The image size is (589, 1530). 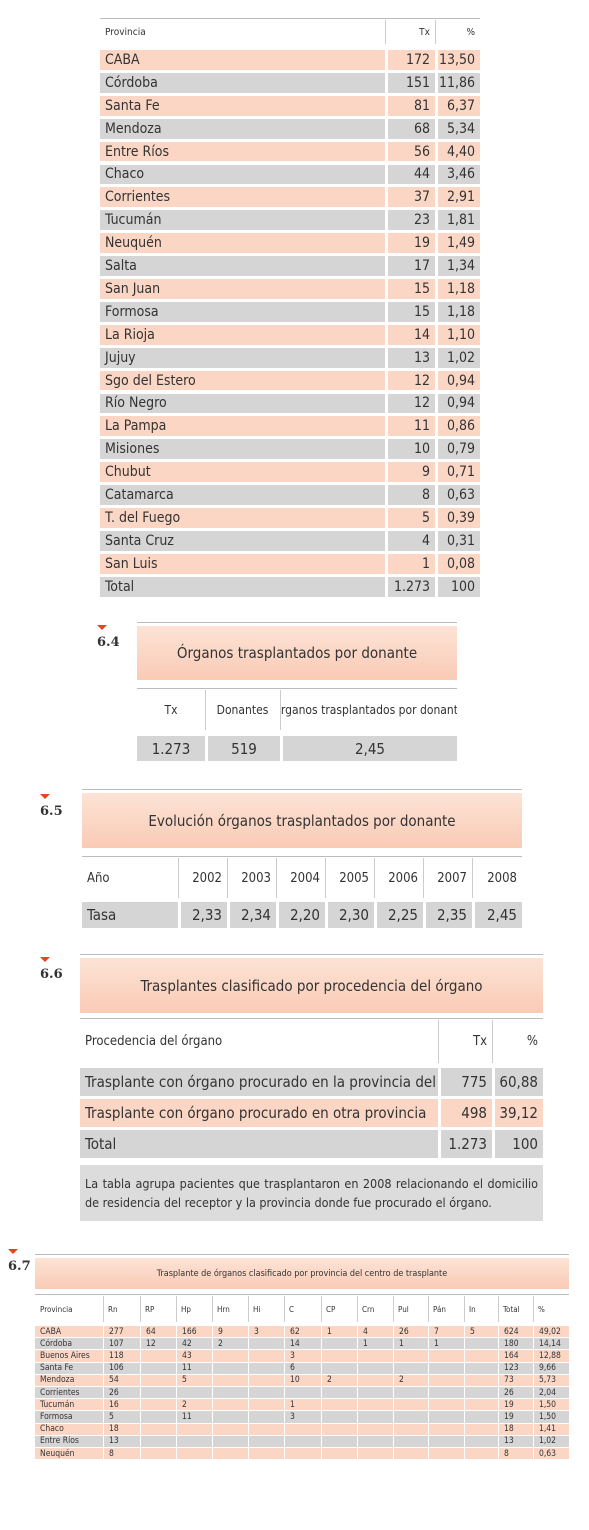 I want to click on cell: 9, so click(x=230, y=1332).